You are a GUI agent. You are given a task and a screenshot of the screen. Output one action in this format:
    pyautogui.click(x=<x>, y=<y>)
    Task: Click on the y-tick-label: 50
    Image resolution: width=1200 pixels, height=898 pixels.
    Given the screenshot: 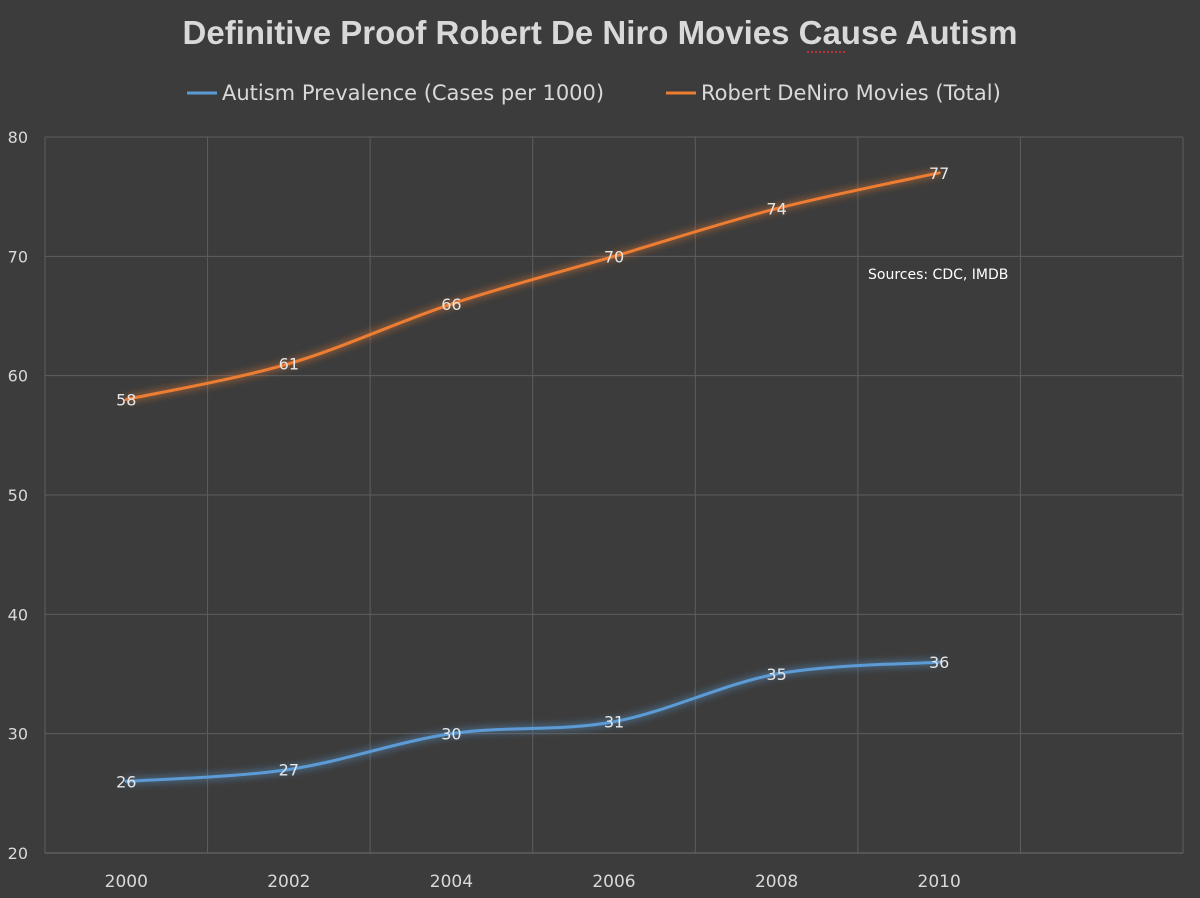 What is the action you would take?
    pyautogui.click(x=18, y=495)
    